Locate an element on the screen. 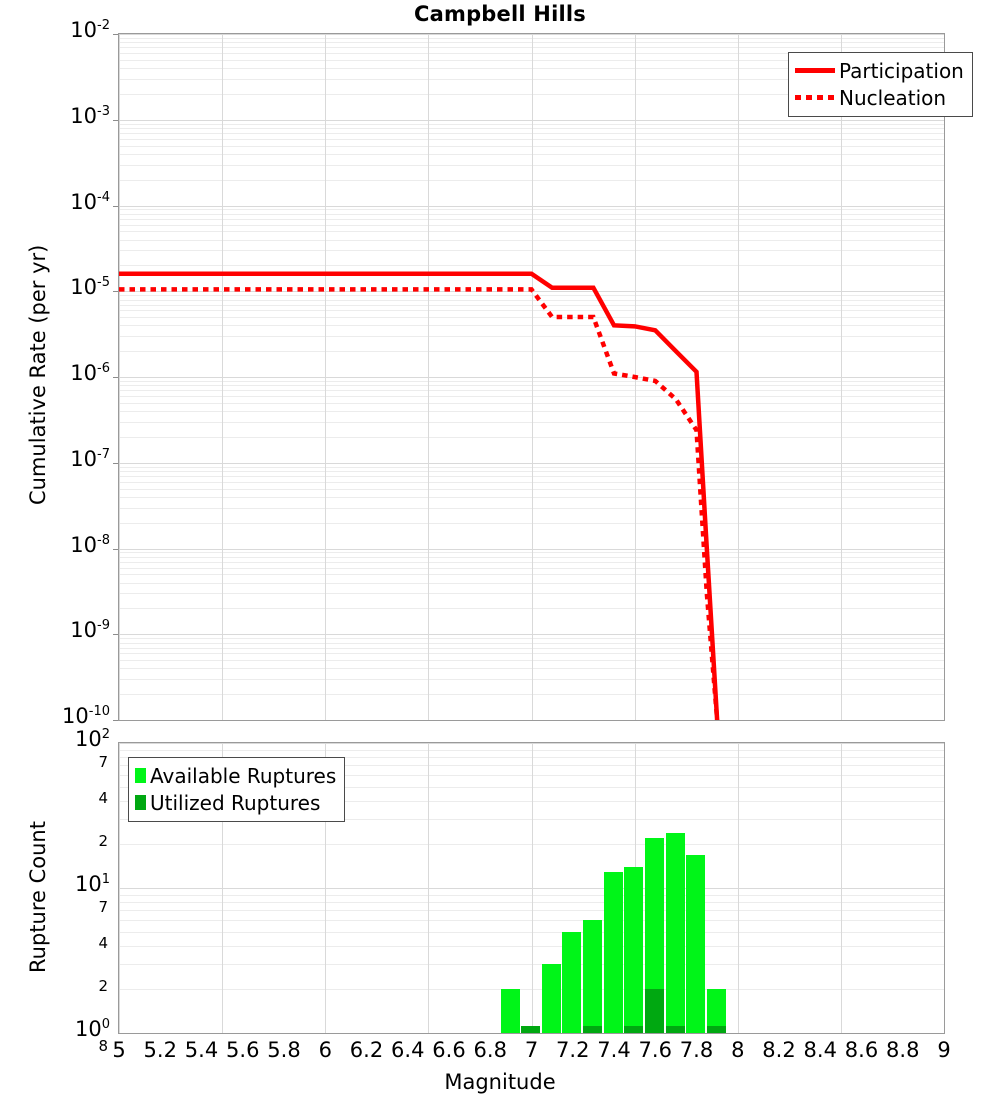 The height and width of the screenshot is (1100, 1000). x-tick-label: 9 is located at coordinates (944, 1050).